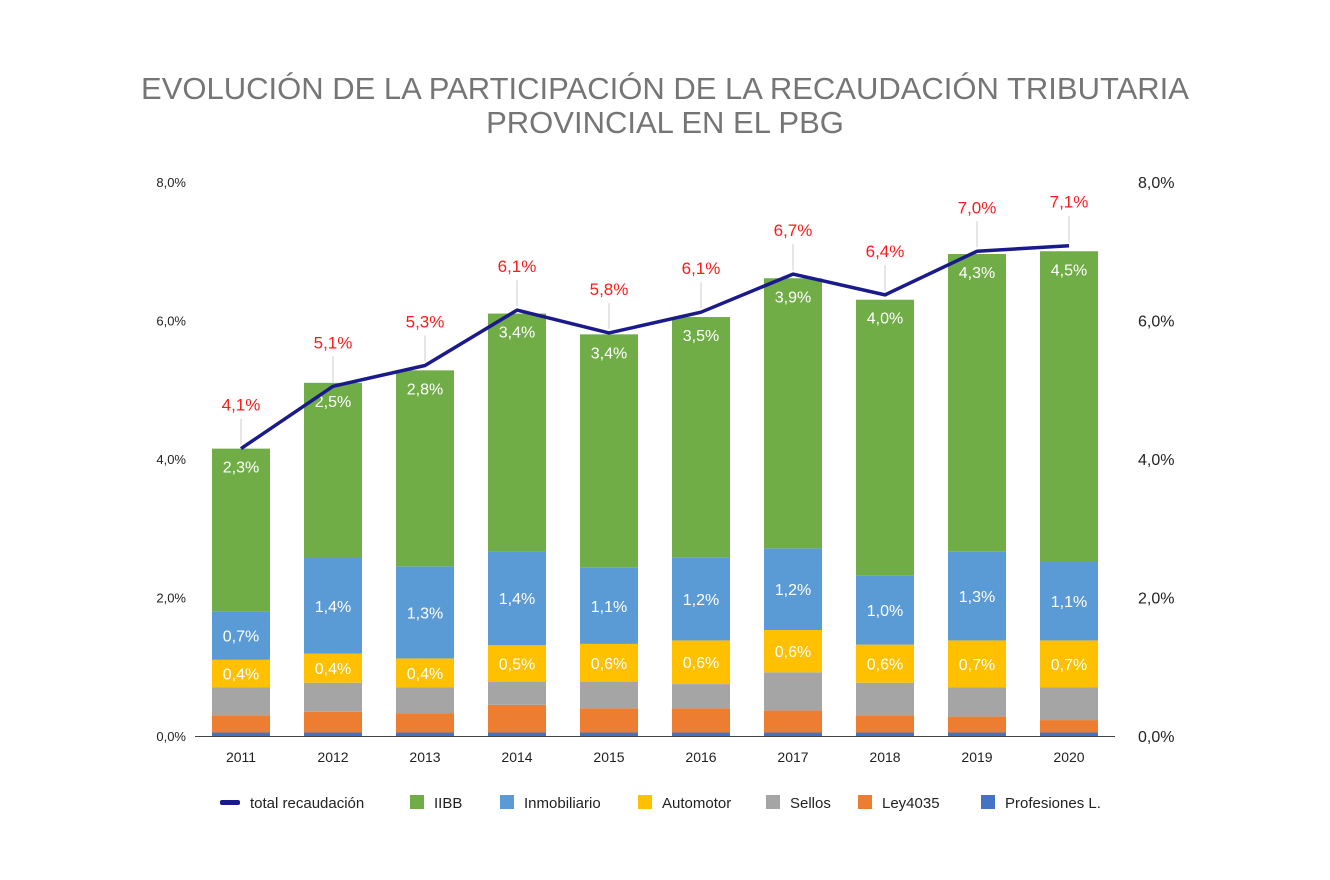 The width and height of the screenshot is (1330, 880). Describe the element at coordinates (793, 230) in the screenshot. I see `total-value-label: 6,7%` at that location.